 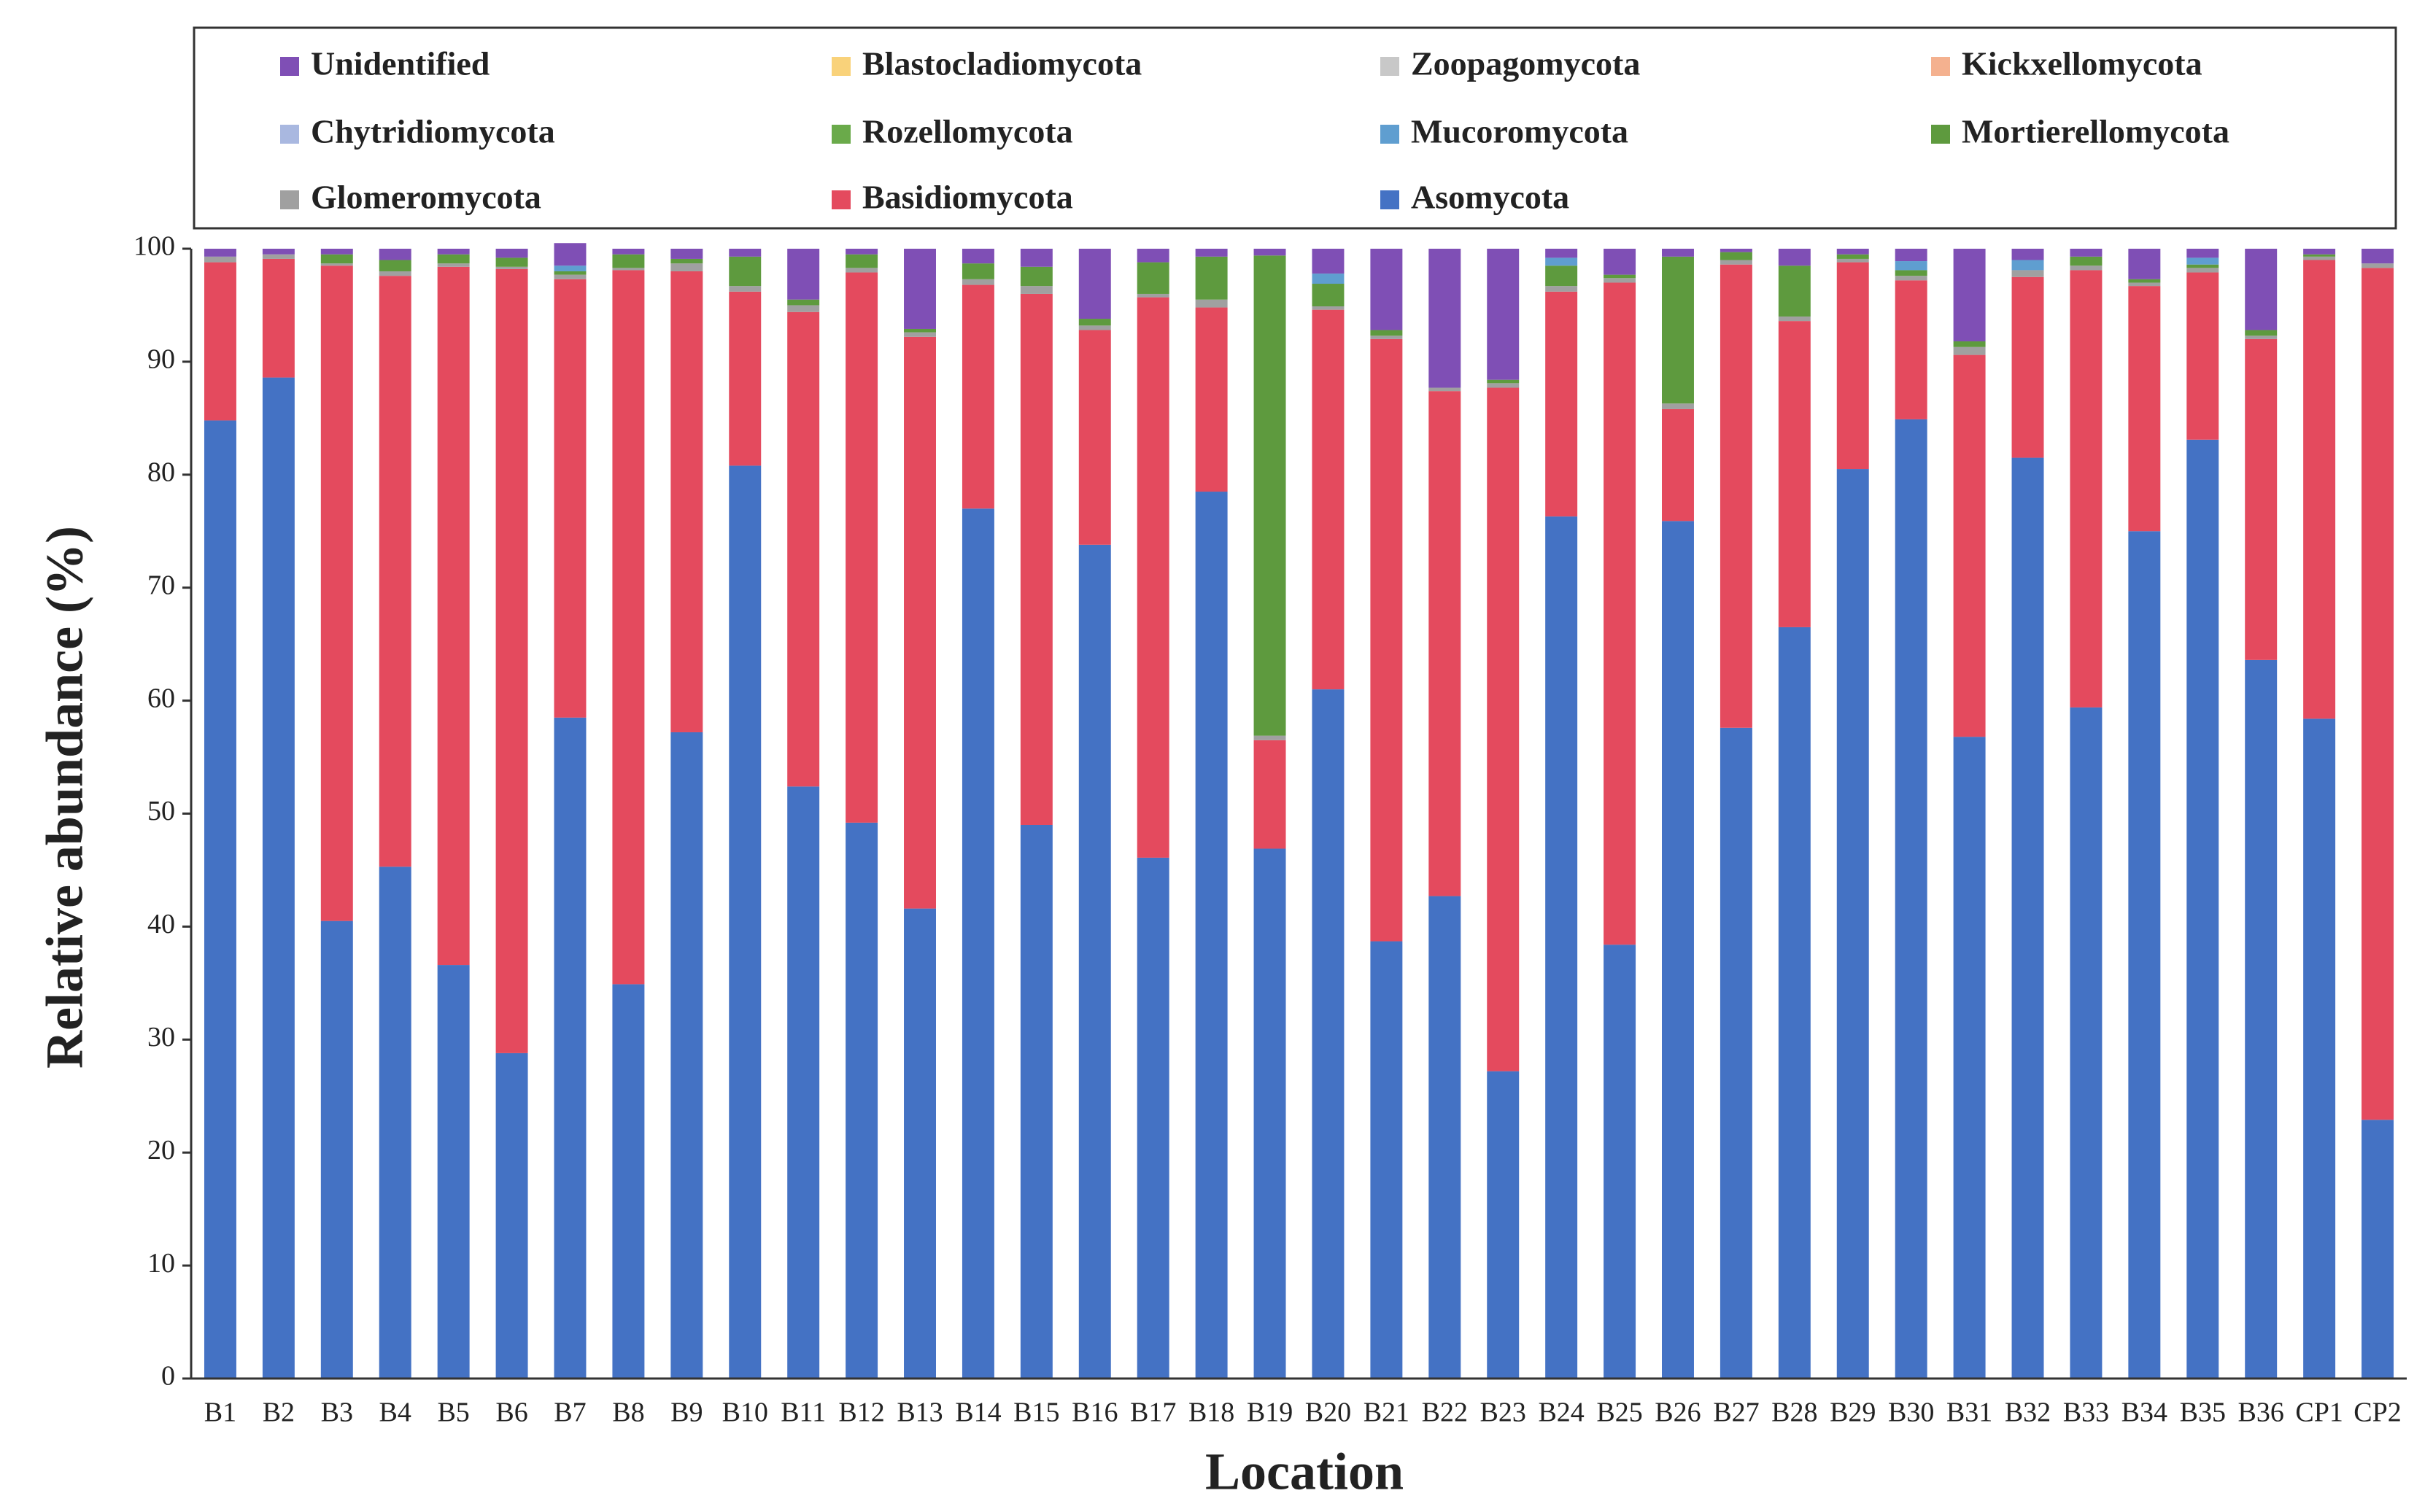 I want to click on x-tick-label: B8, so click(x=628, y=1412).